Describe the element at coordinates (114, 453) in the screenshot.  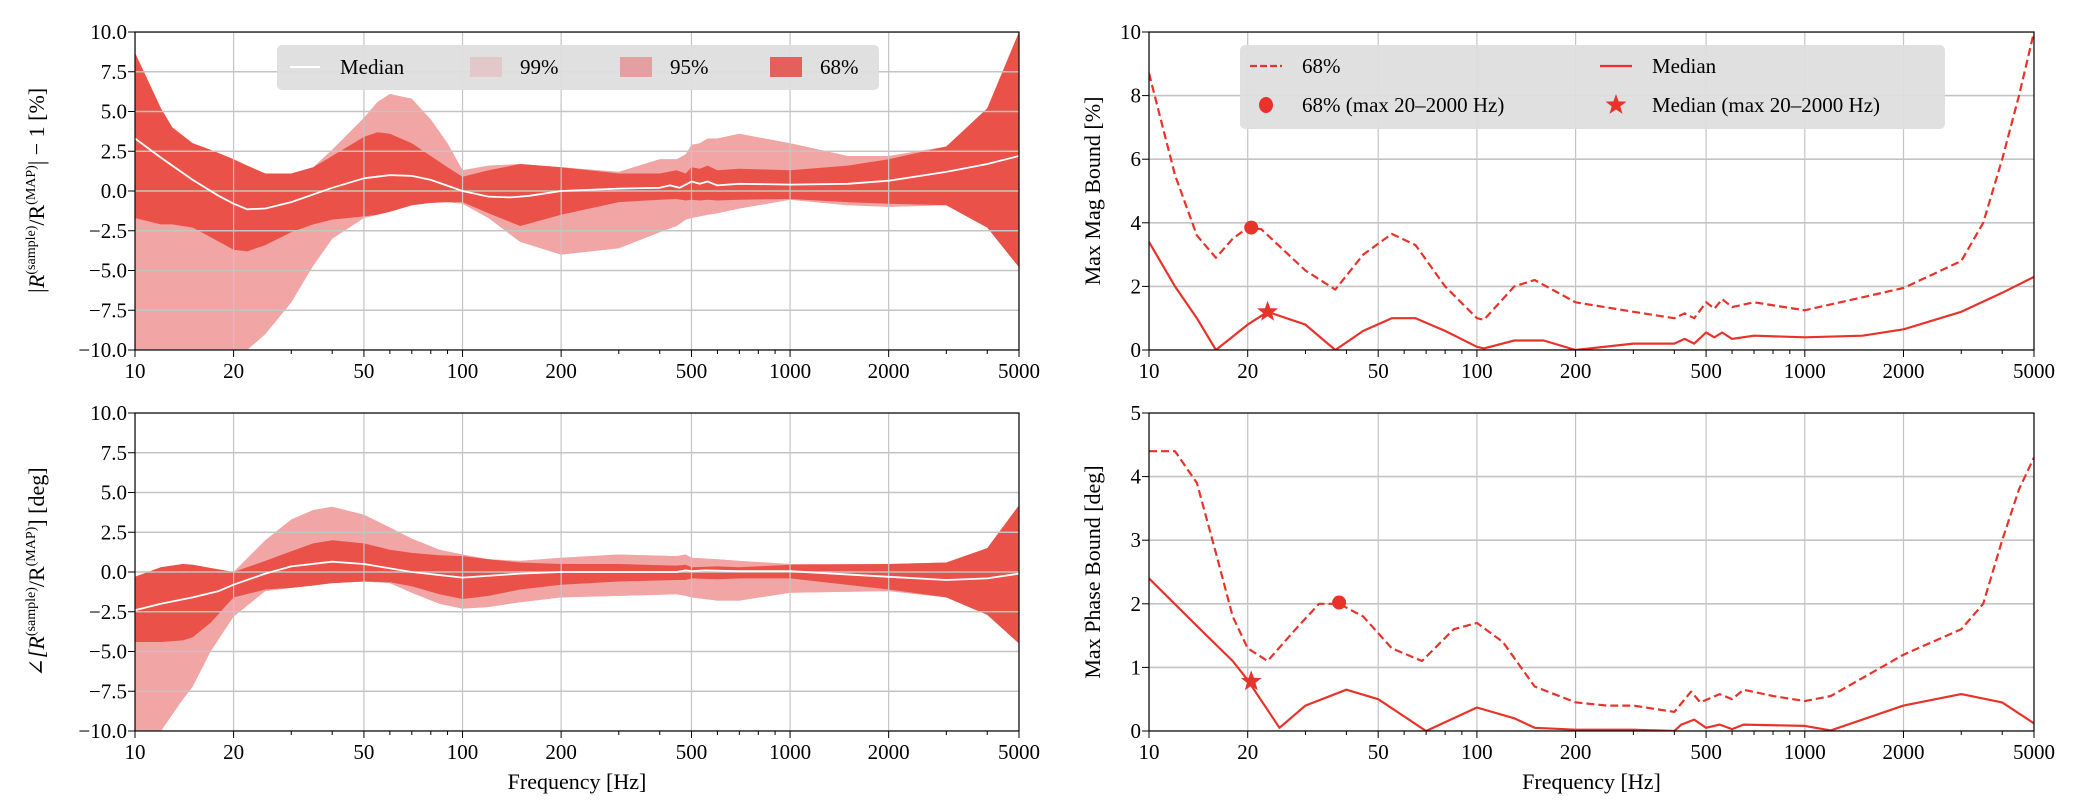
I see `y-tick-label: 7.5` at that location.